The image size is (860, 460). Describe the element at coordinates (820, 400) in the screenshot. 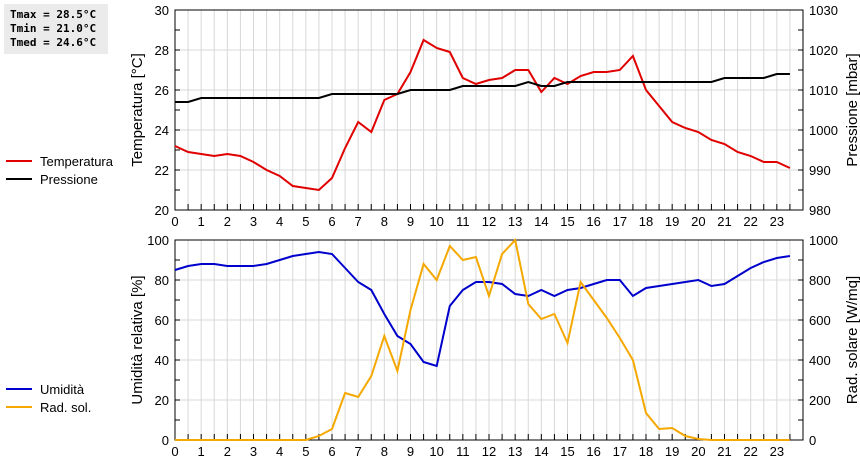

I see `y2-tick-label: 200` at that location.